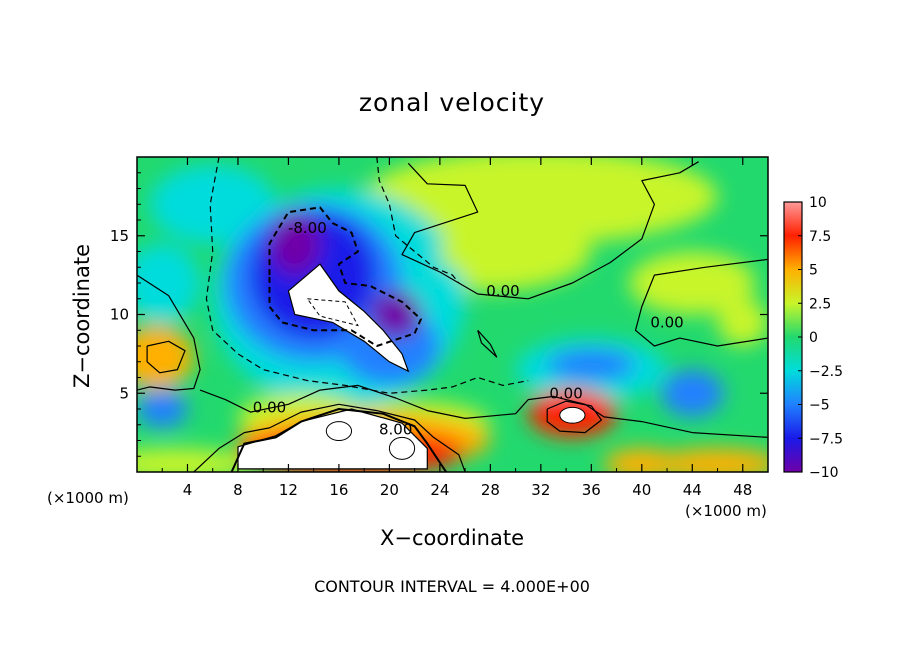  What do you see at coordinates (288, 490) in the screenshot?
I see `x-tick-label: 12` at bounding box center [288, 490].